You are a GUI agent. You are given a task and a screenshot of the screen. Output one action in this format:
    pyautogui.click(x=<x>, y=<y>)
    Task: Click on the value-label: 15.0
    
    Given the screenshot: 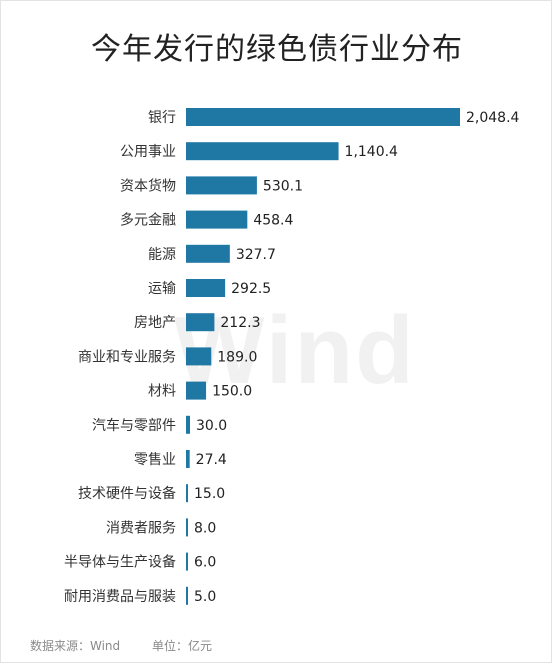 What is the action you would take?
    pyautogui.click(x=209, y=494)
    